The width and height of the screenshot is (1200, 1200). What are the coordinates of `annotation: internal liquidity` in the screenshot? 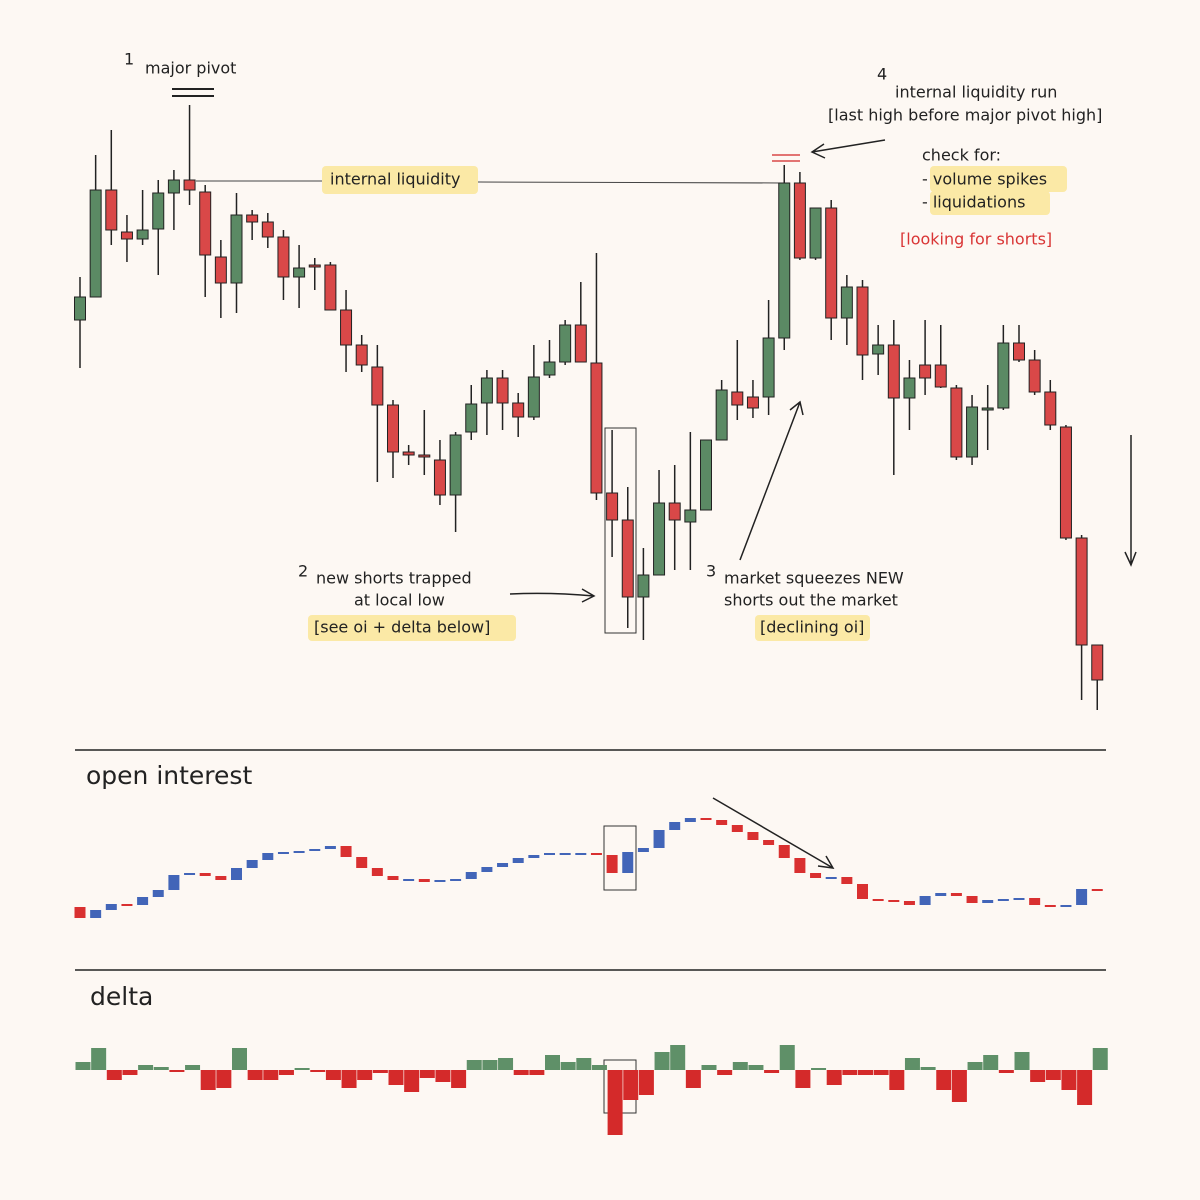 It's located at (395, 179).